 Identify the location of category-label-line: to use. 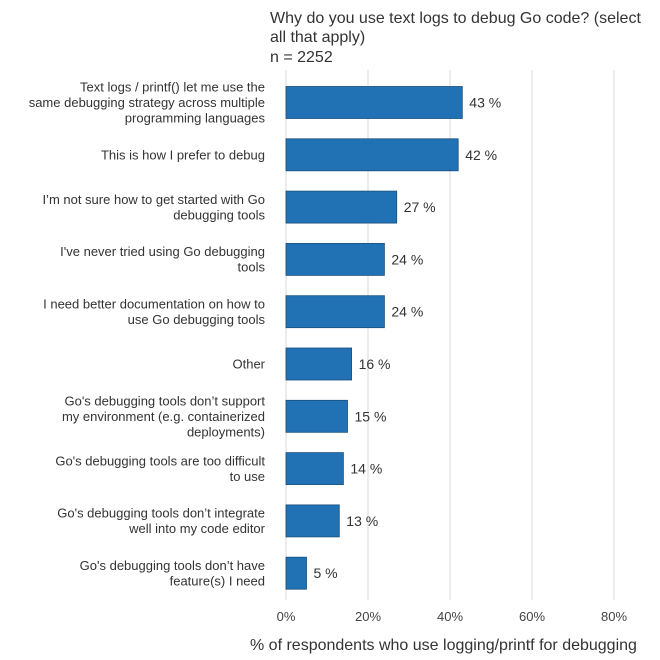
(247, 476).